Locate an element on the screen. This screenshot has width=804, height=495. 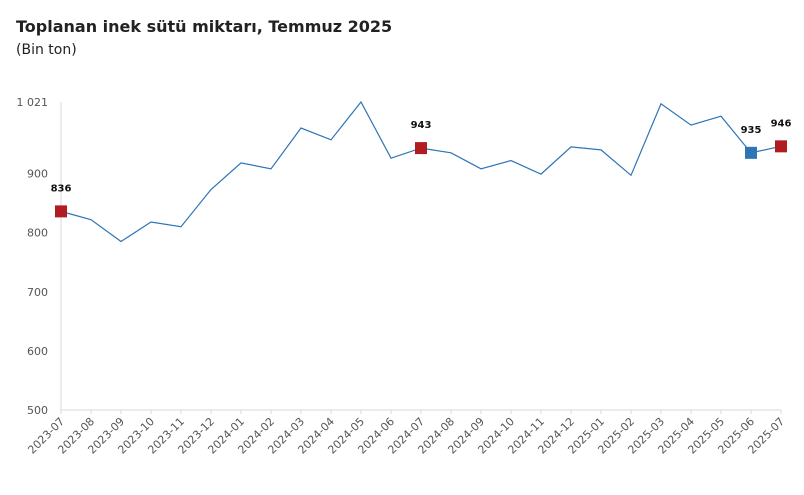
y-tick-label: 500 is located at coordinates (37, 410).